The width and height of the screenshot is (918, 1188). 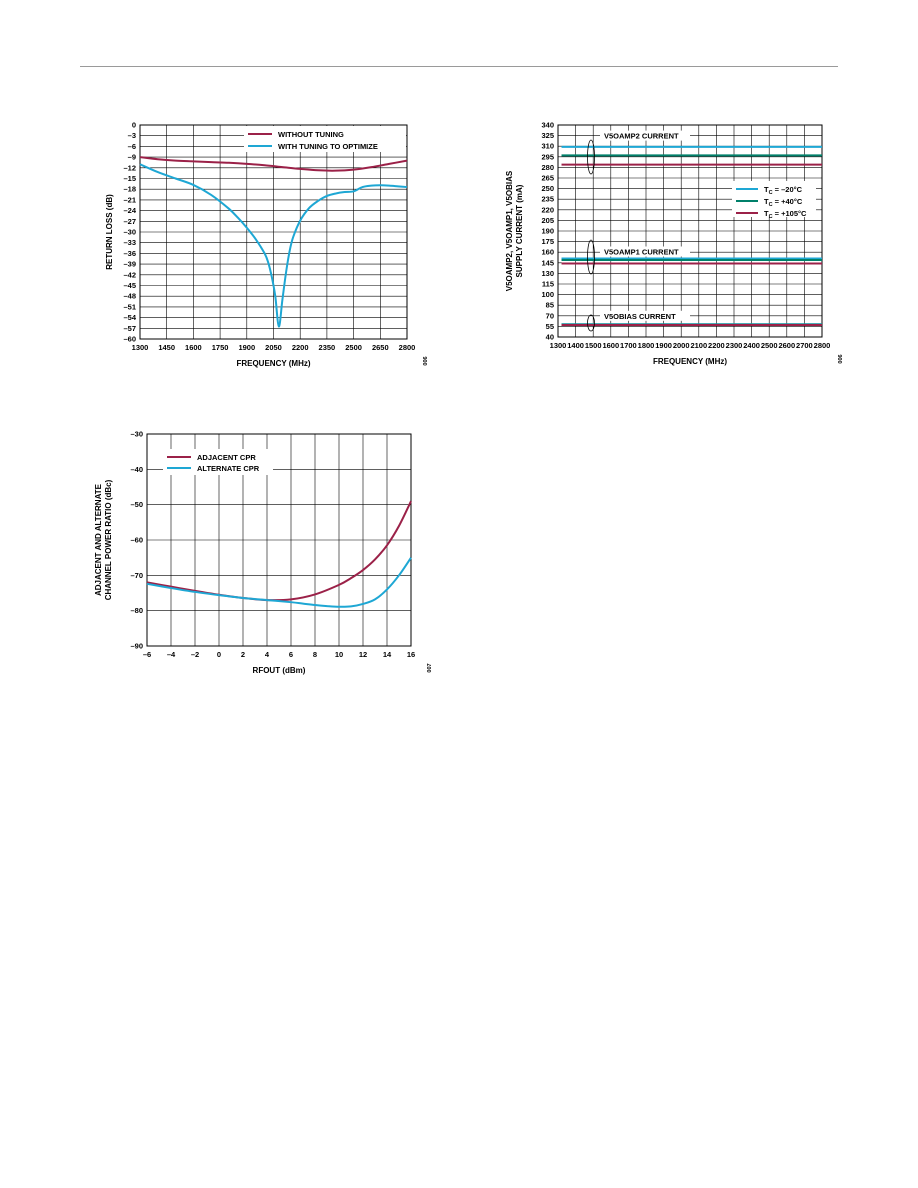 I want to click on x-tick-label: 1400, so click(x=575, y=345).